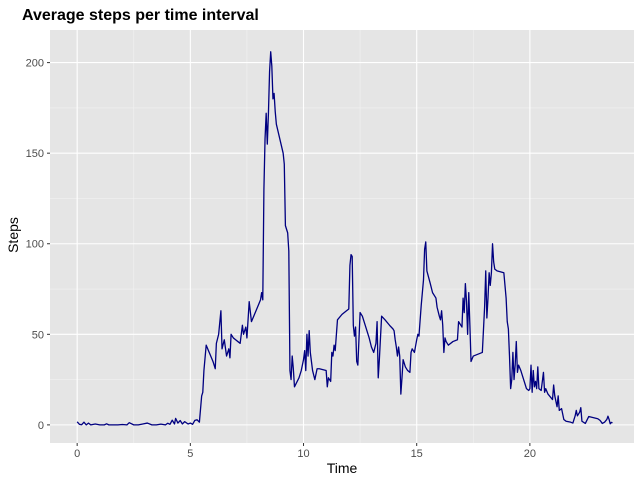 Image resolution: width=642 pixels, height=483 pixels. Describe the element at coordinates (530, 454) in the screenshot. I see `x-tick-label: 20` at that location.